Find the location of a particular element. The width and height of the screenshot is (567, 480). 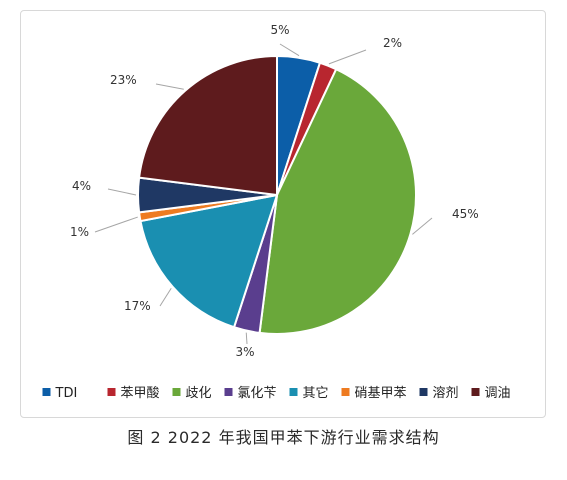

data-label-2: 2% is located at coordinates (392, 43).